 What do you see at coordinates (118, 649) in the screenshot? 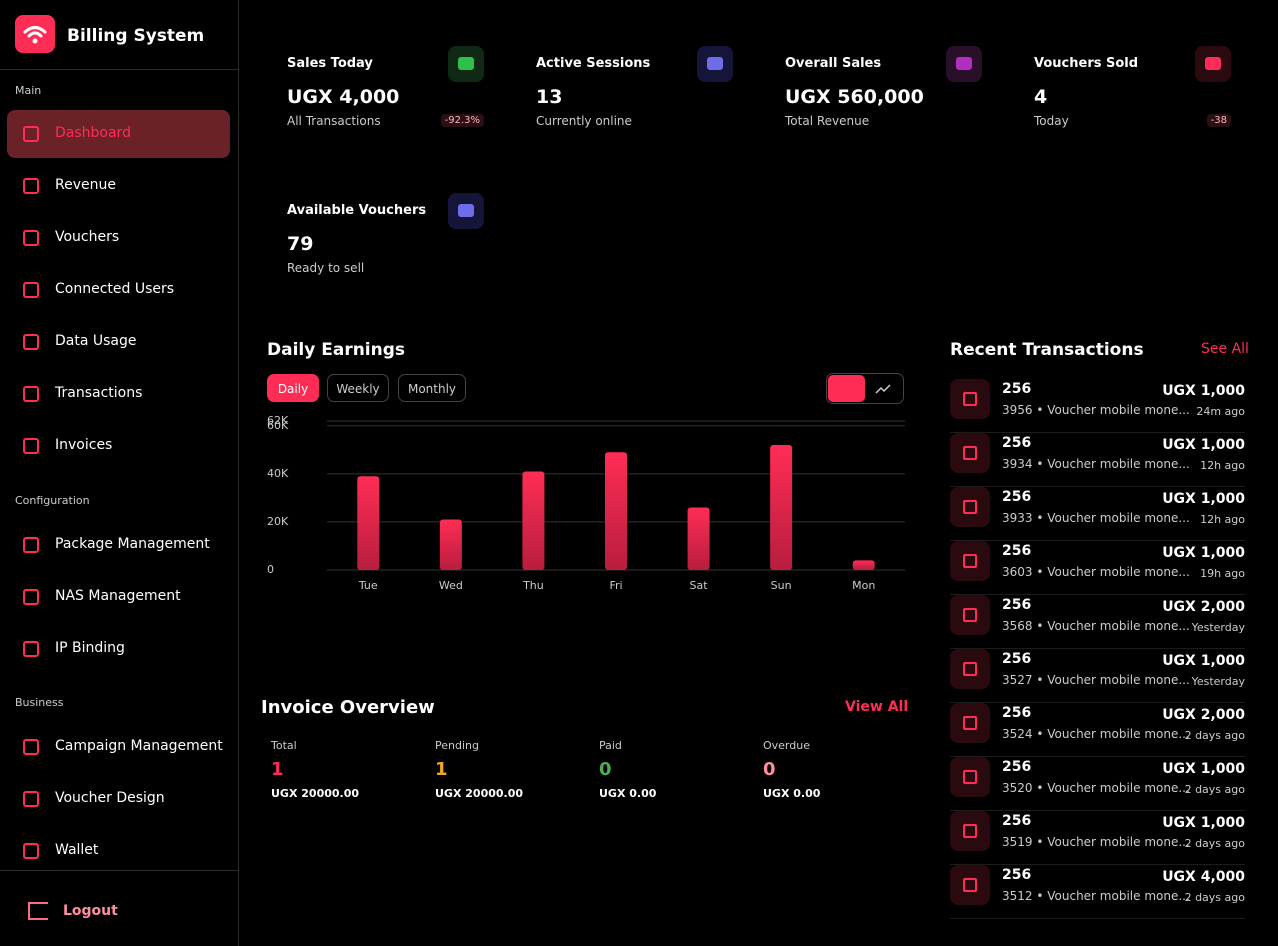
I see `nav-item: IP Binding` at bounding box center [118, 649].